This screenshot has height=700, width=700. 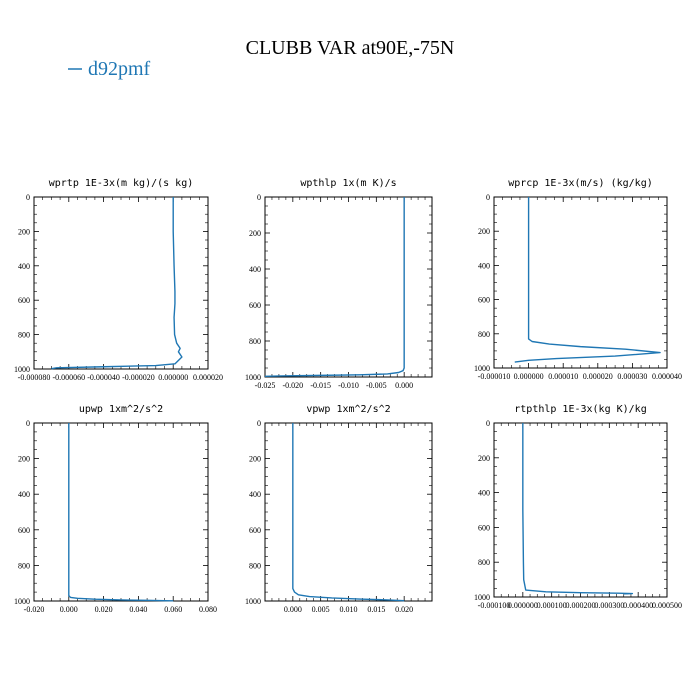 I want to click on x-tick-label: 0.080, so click(x=208, y=609).